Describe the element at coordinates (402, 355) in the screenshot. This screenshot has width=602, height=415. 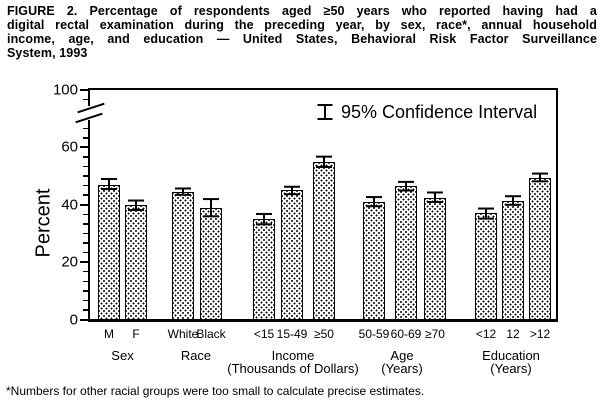
I see `group-label-age: Age` at that location.